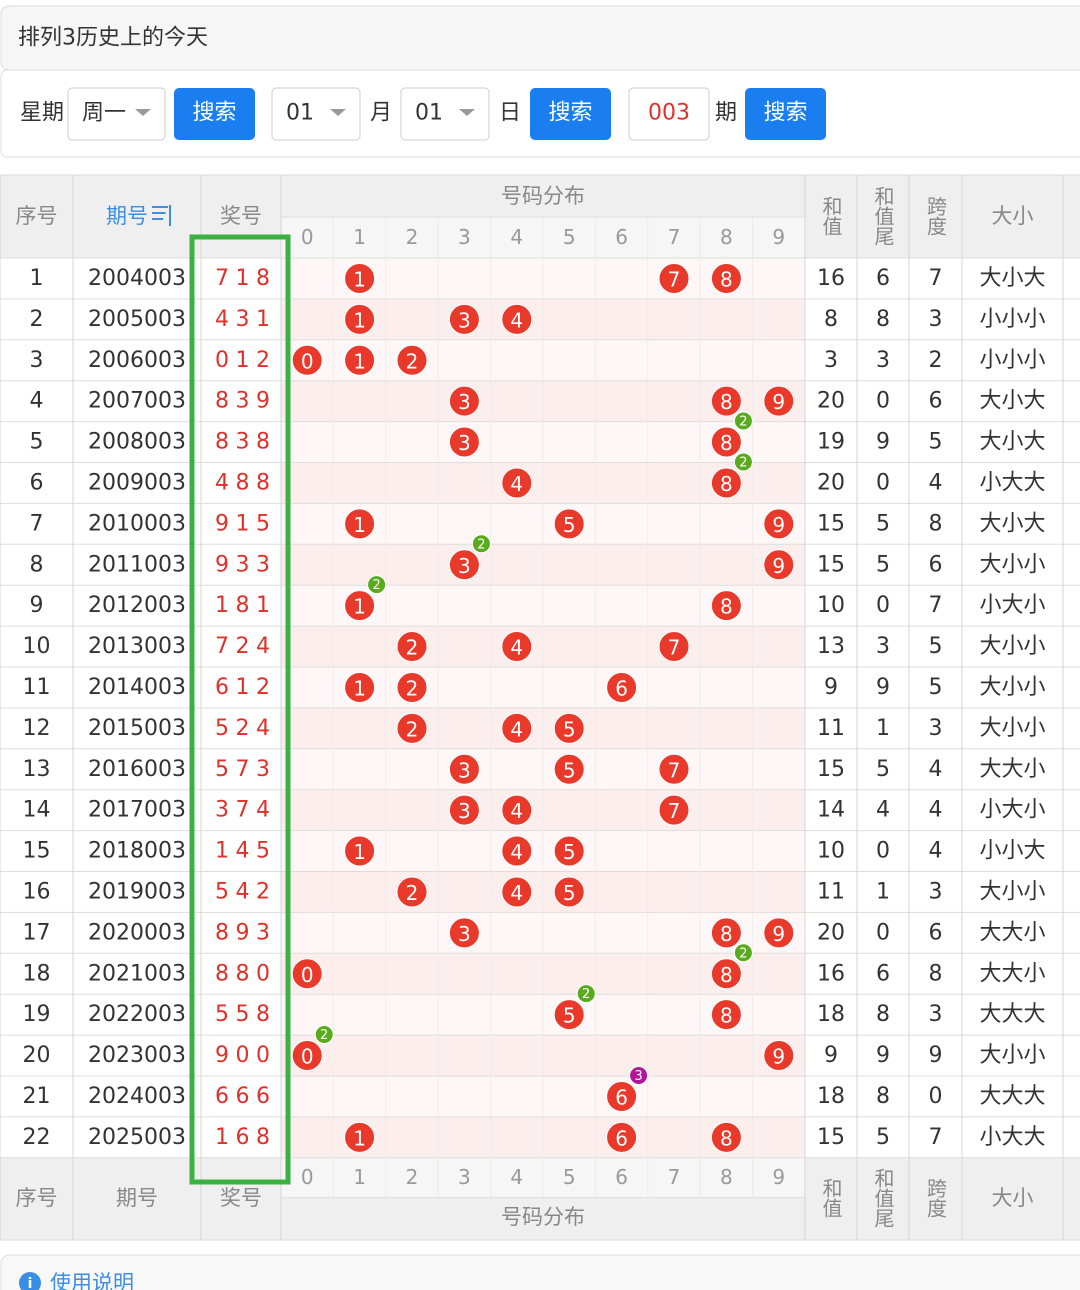 Image resolution: width=1080 pixels, height=1290 pixels. I want to click on row-sum: 10, so click(831, 605).